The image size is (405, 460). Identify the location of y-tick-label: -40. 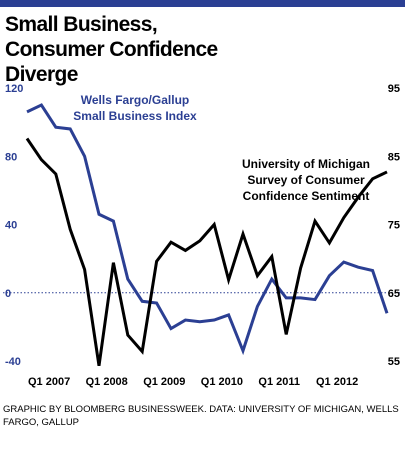
(13, 362).